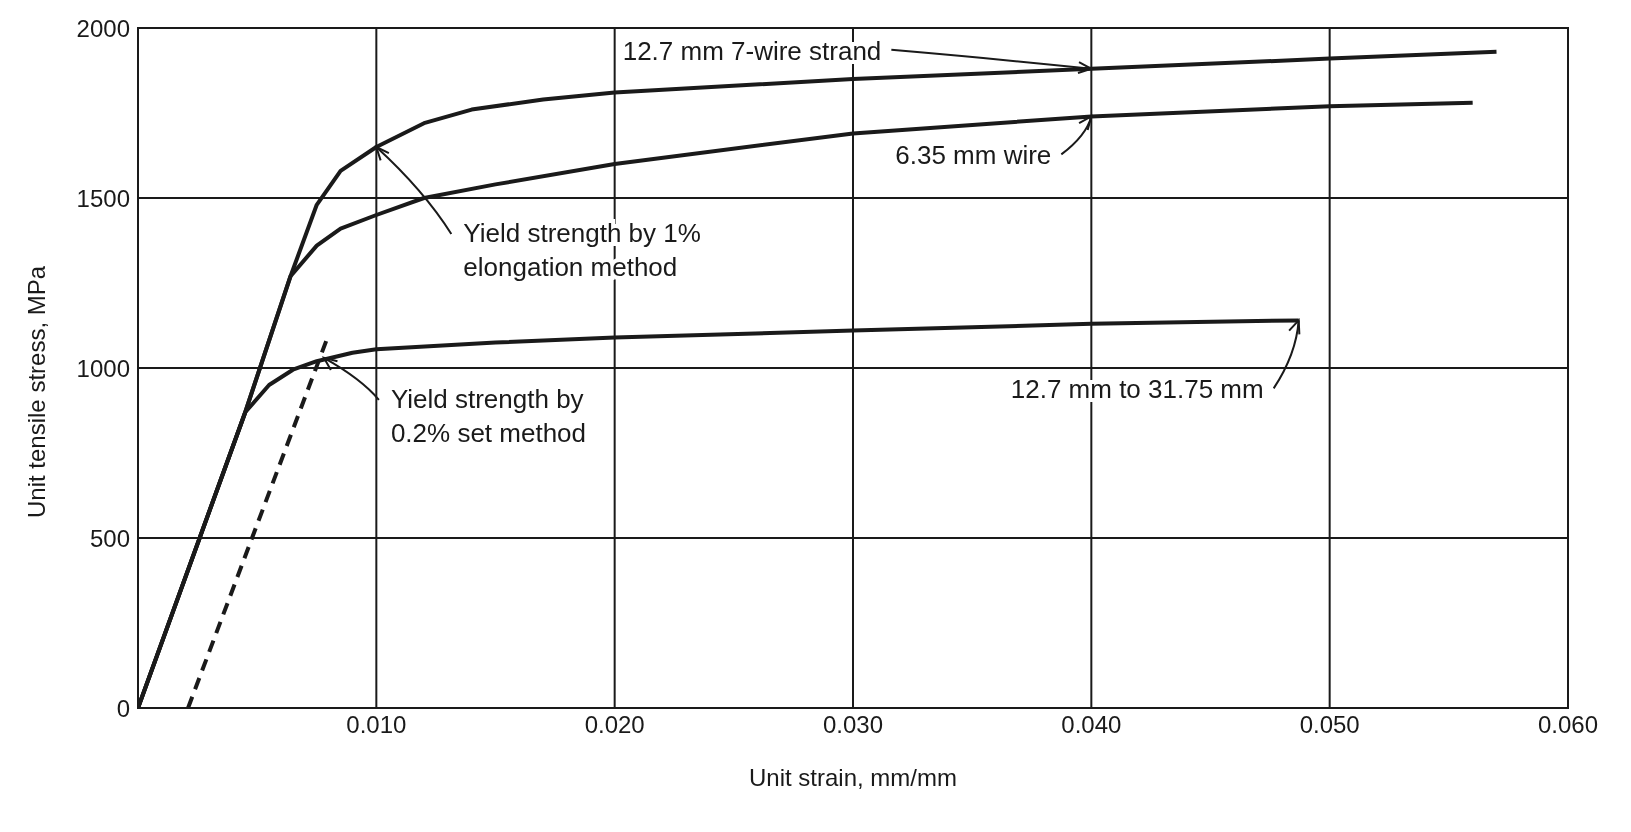 The image size is (1631, 832). I want to click on y-tick-label: 0, so click(123, 708).